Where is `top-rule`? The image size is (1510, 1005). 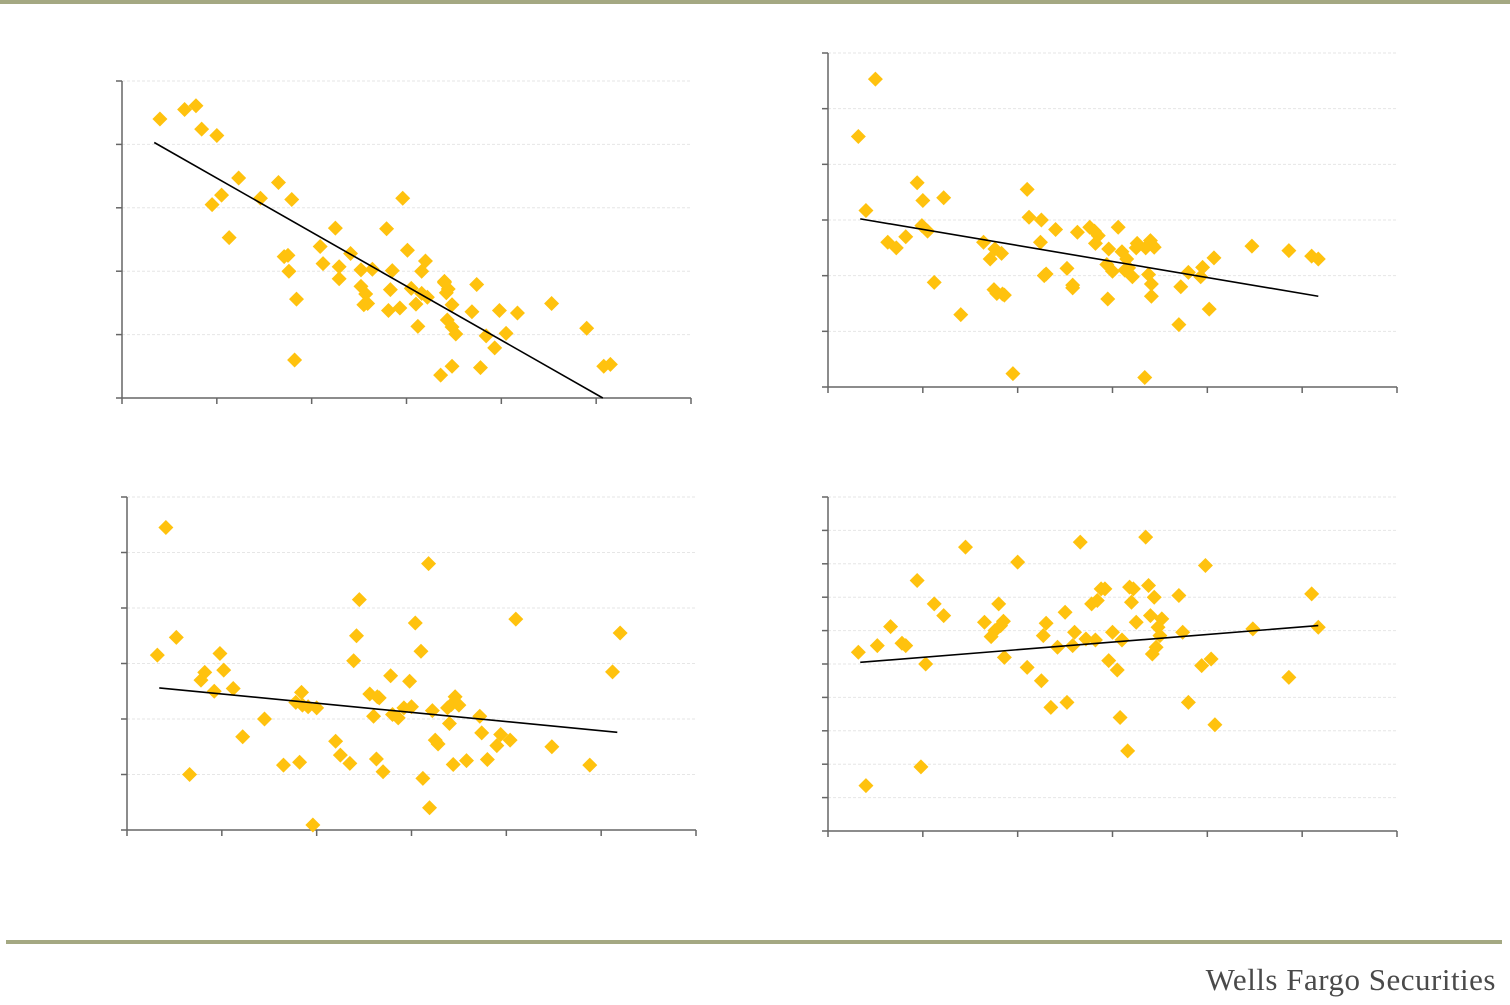
top-rule is located at coordinates (755, 2).